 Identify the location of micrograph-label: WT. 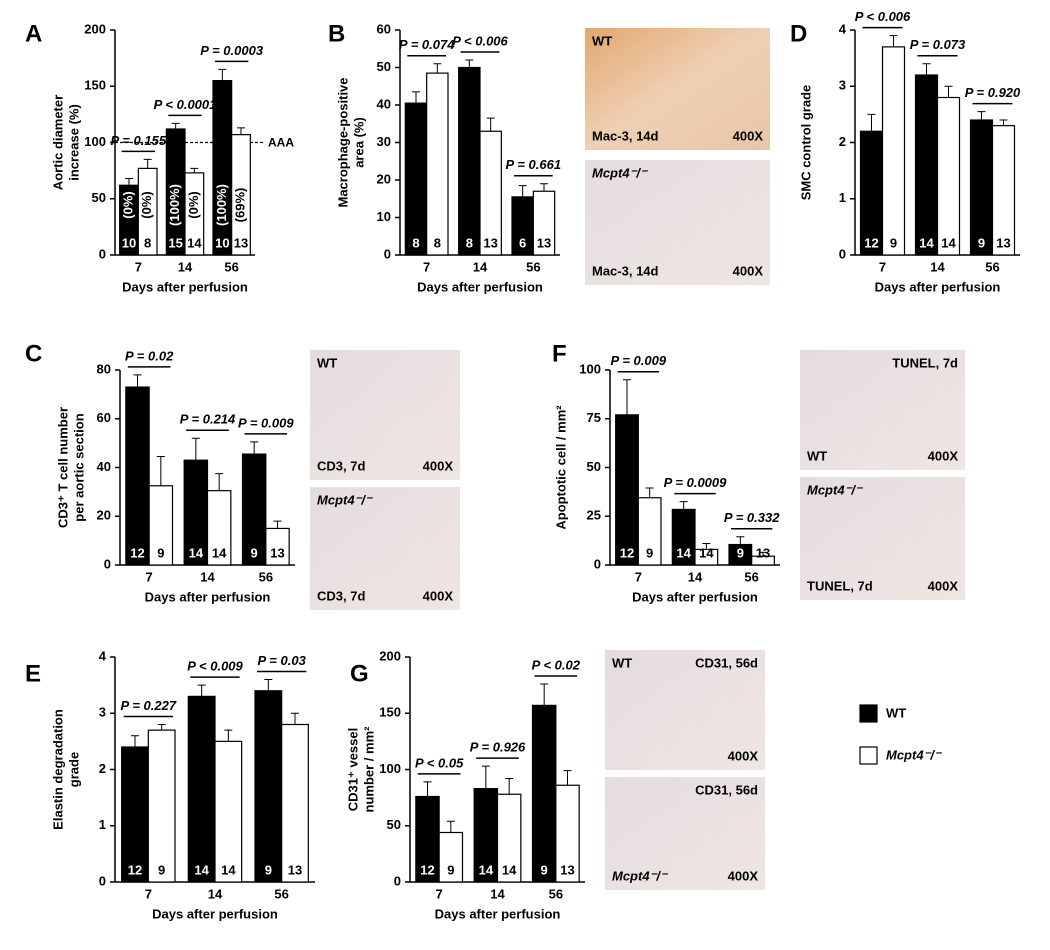
(602, 40).